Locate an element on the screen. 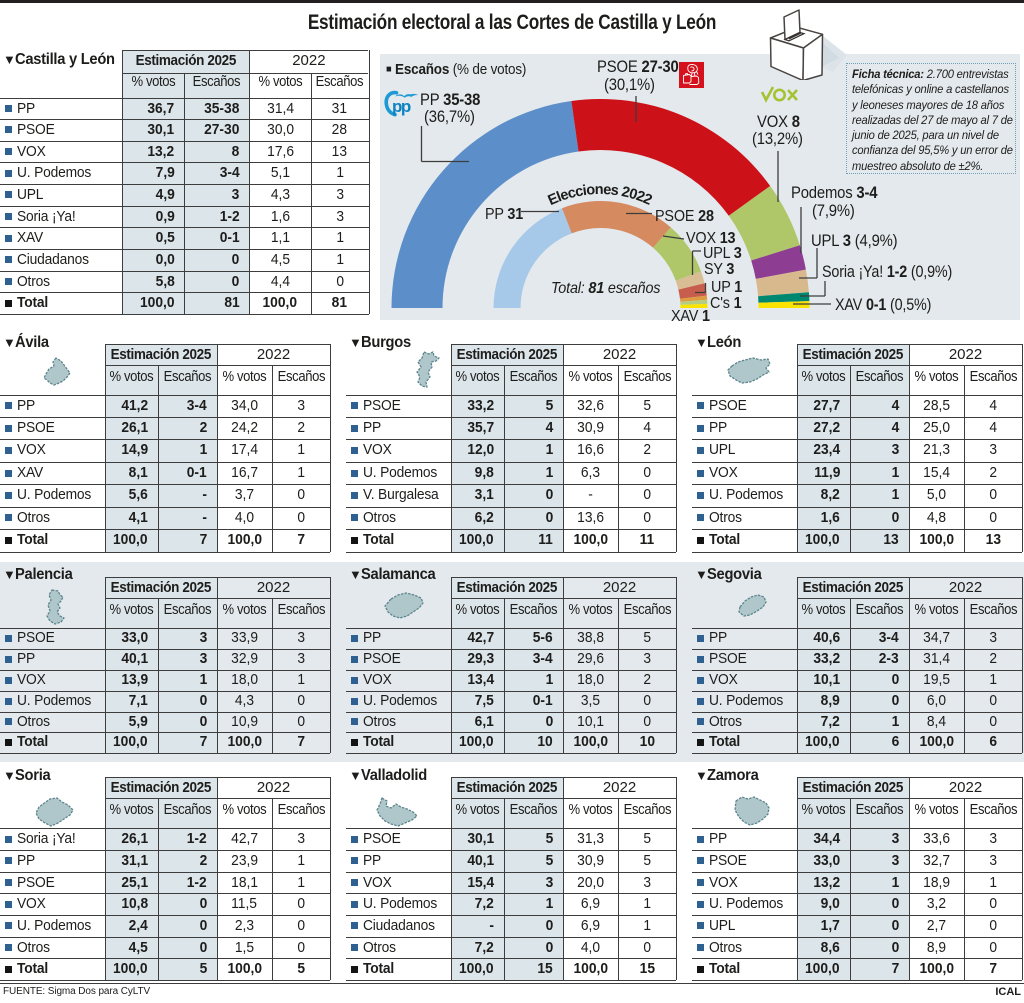  svg-text: pp is located at coordinates (401, 106).